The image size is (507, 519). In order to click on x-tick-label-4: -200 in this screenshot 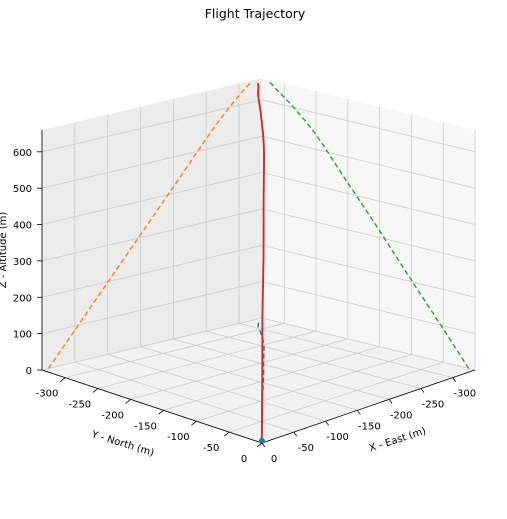, I will do `click(401, 415)`.